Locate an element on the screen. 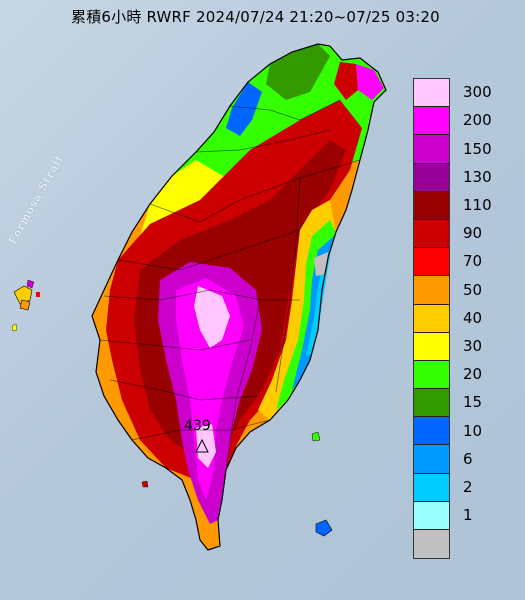 The image size is (525, 600). peak-marker-icon is located at coordinates (202, 445).